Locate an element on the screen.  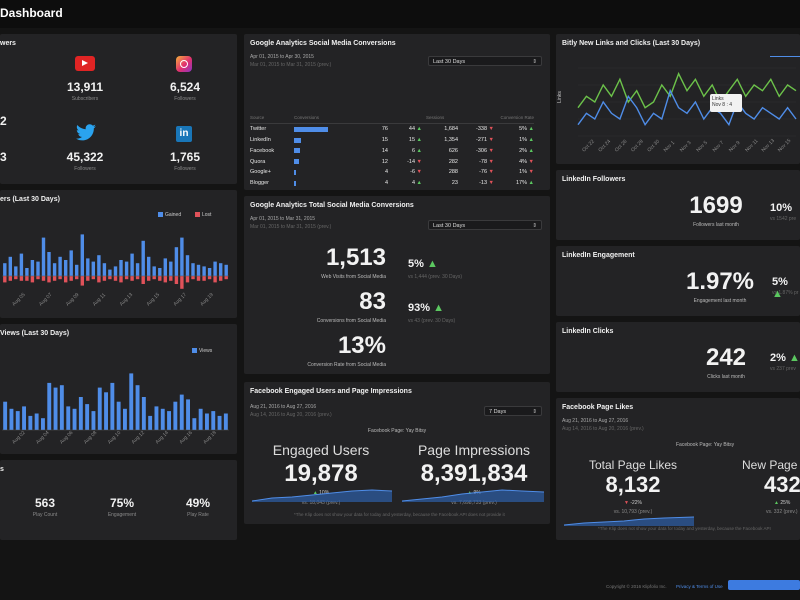
table-row: Twitter 76 44 ▲ 1,684 -338 ▼ 5% ▲ is located at coordinates (392, 128).